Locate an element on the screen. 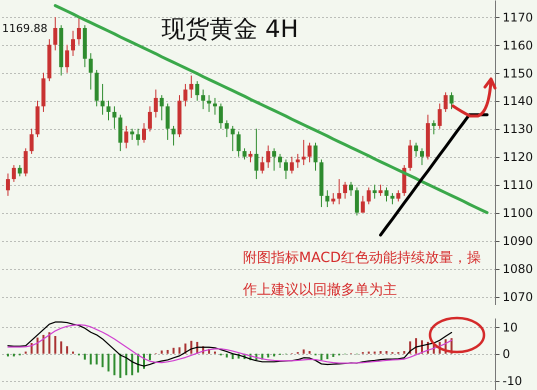 Image resolution: width=537 pixels, height=390 pixels. y-tick-label: 10 is located at coordinates (510, 327).